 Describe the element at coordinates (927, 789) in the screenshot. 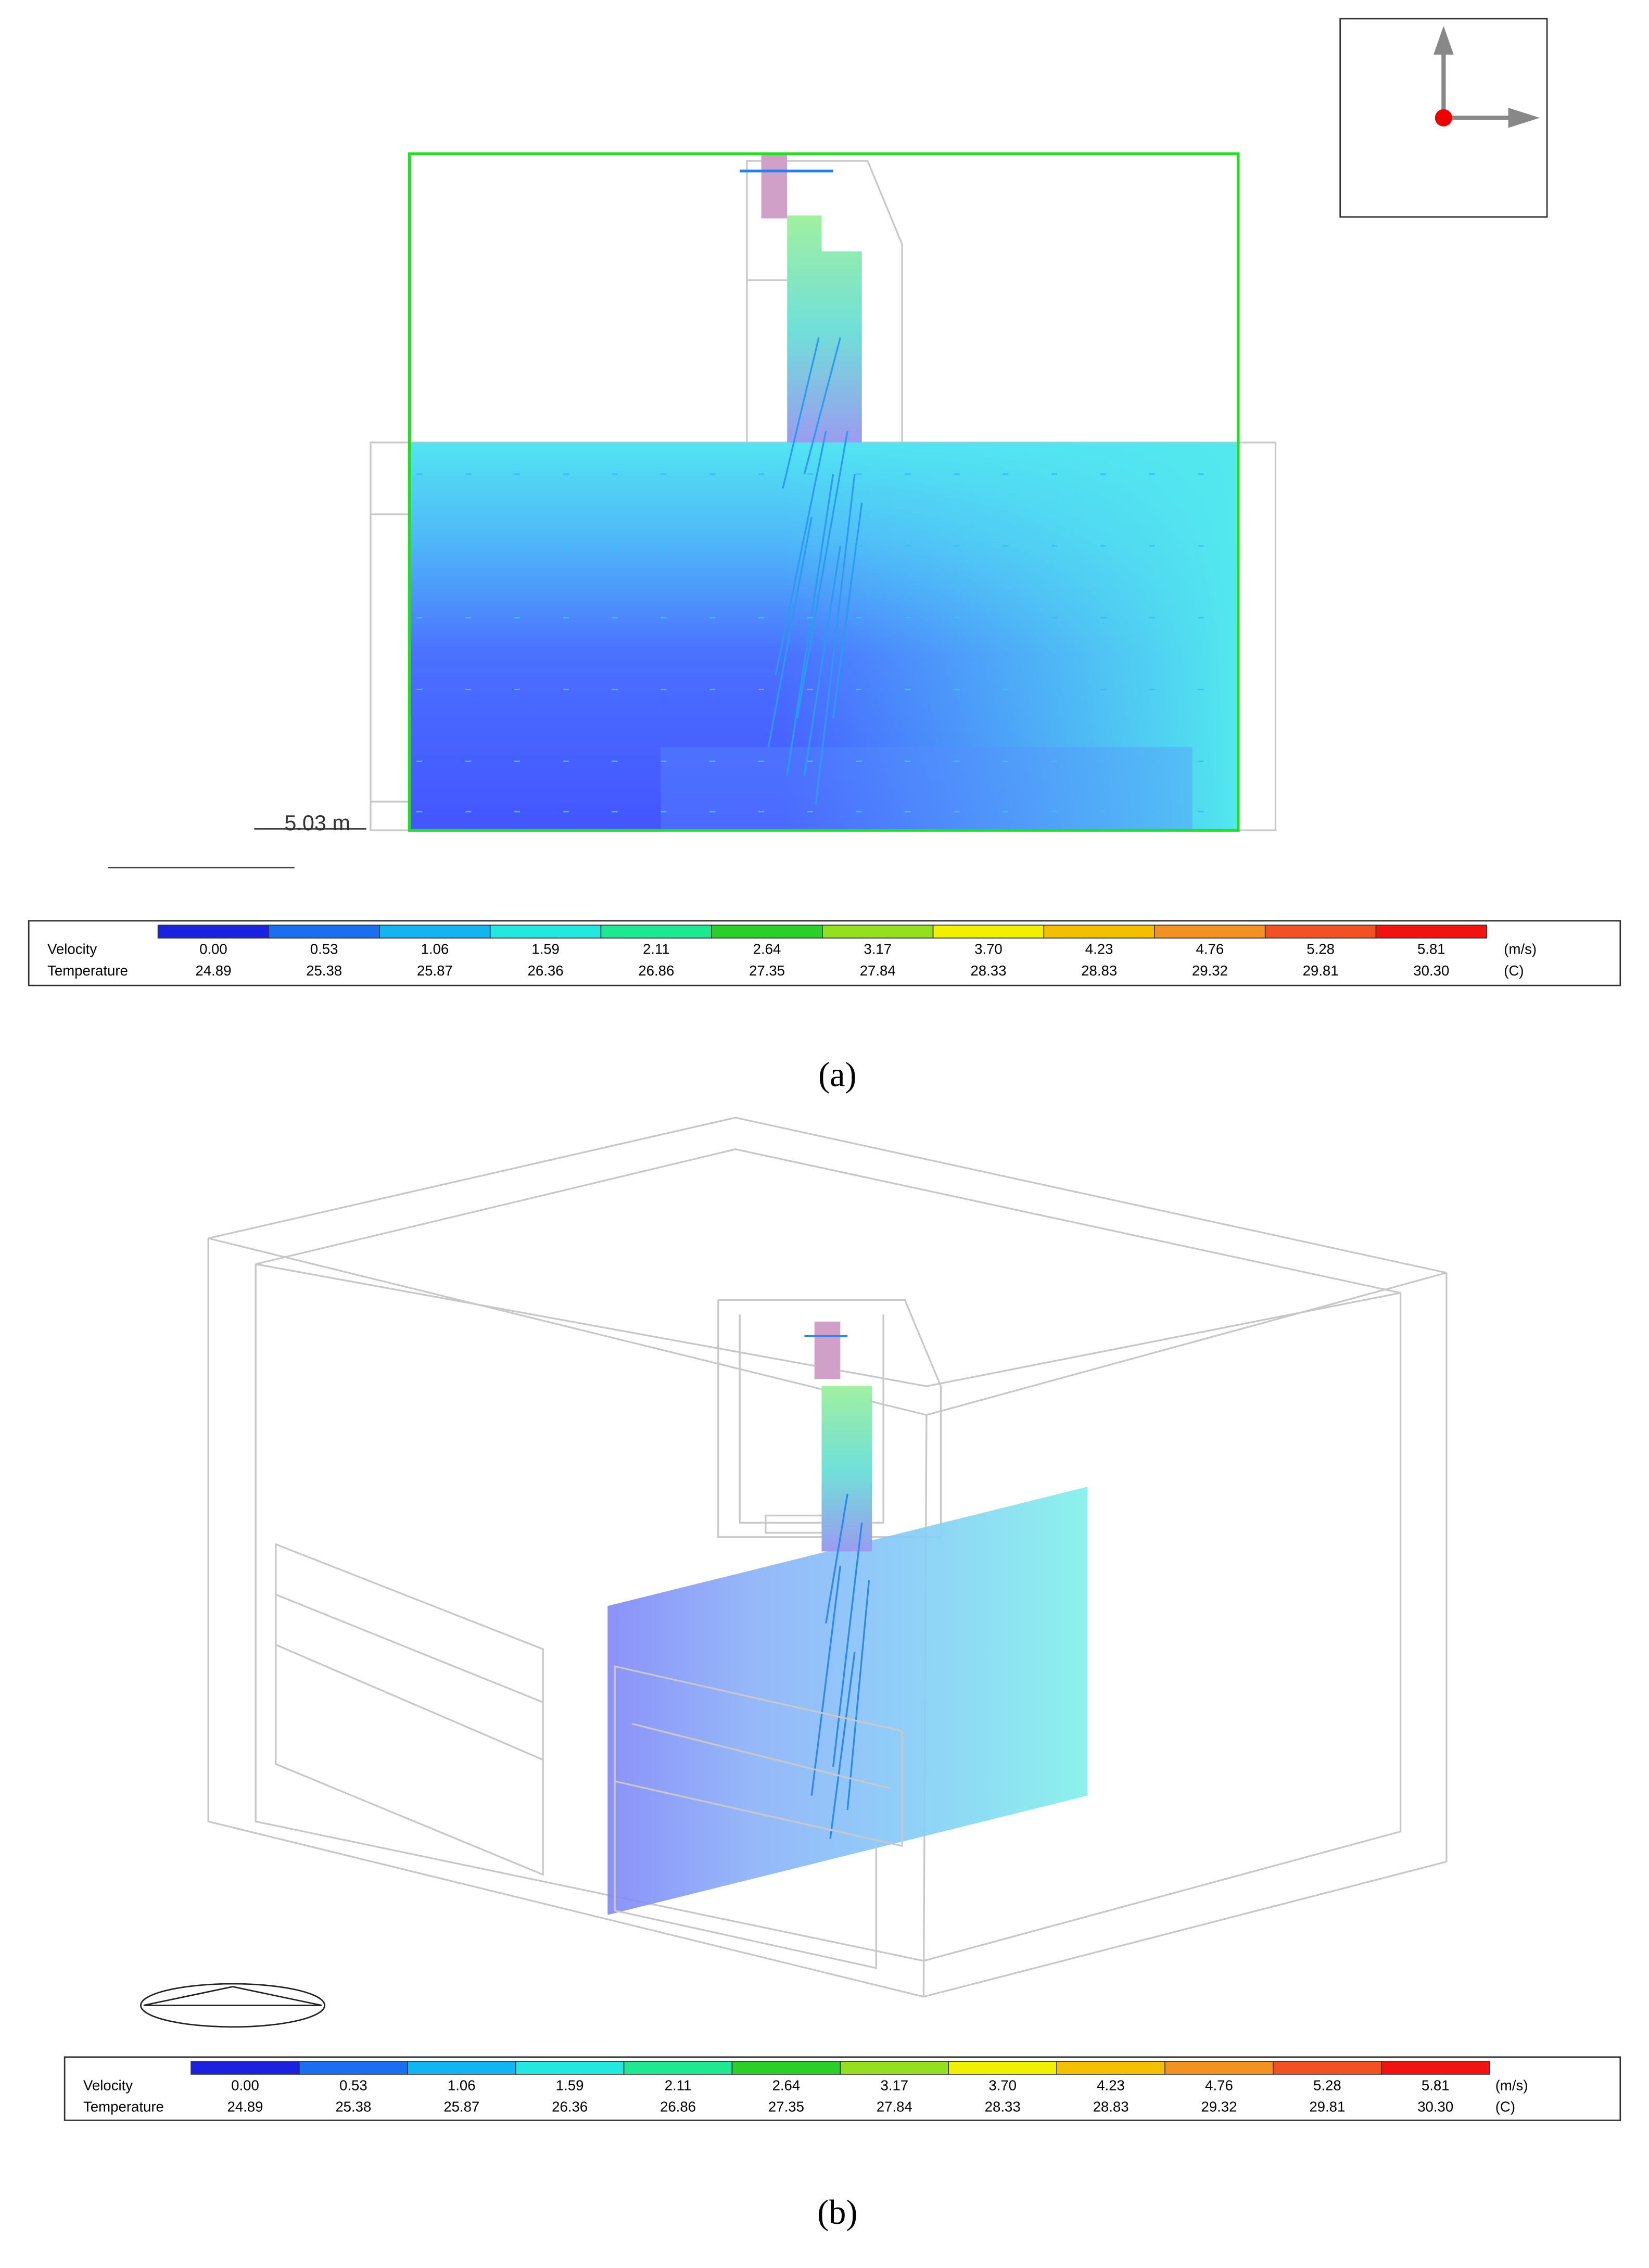

I see `floor-shade` at that location.